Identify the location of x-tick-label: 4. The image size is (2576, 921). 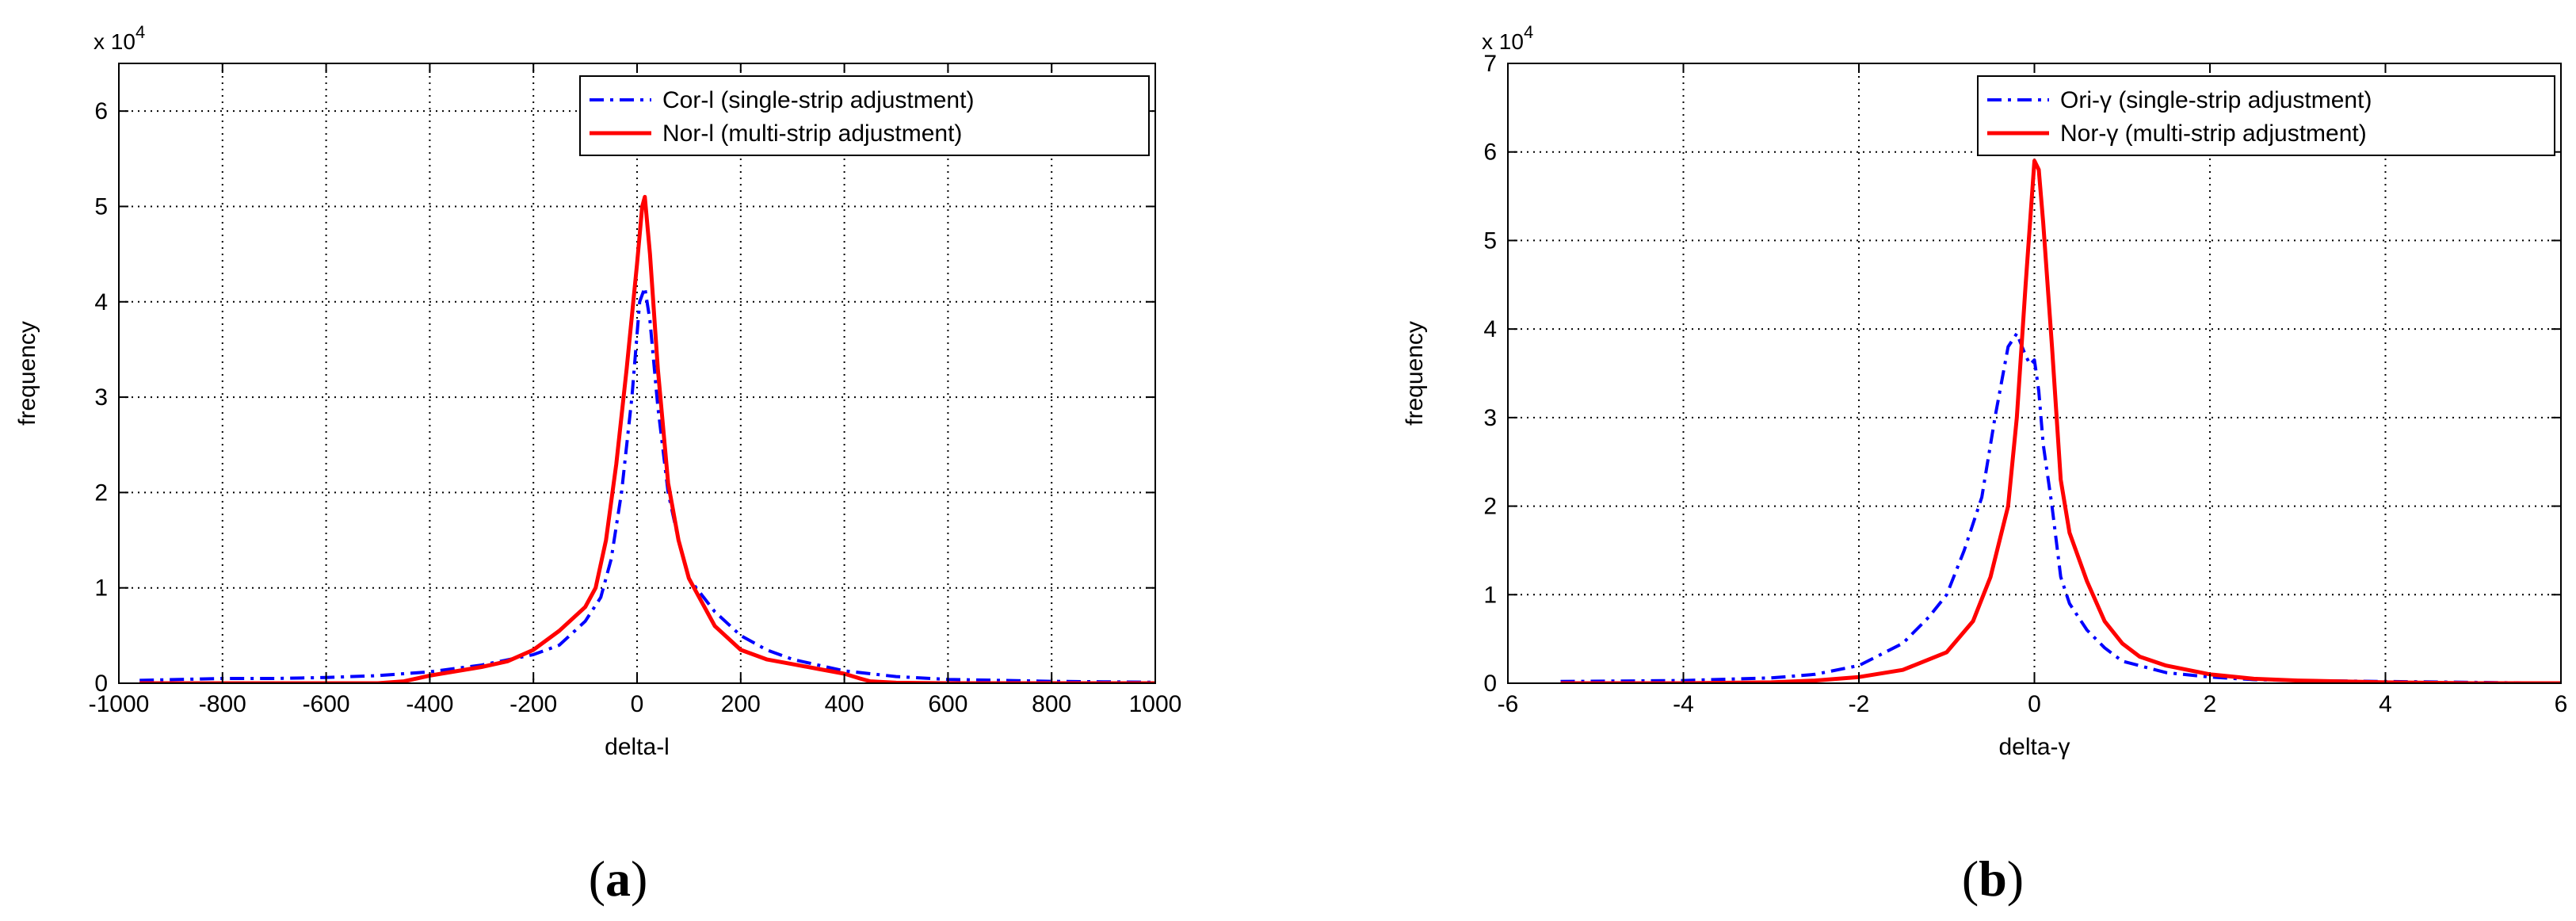
(2385, 704).